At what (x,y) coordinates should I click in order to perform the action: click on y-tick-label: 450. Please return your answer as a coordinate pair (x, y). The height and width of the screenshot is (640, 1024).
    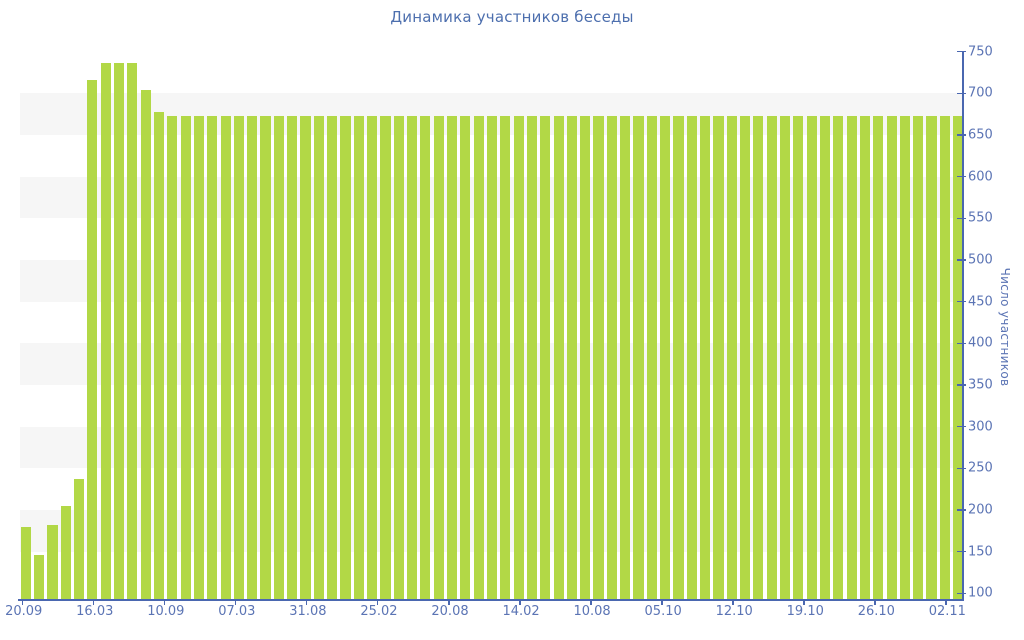
    Looking at the image, I should click on (980, 302).